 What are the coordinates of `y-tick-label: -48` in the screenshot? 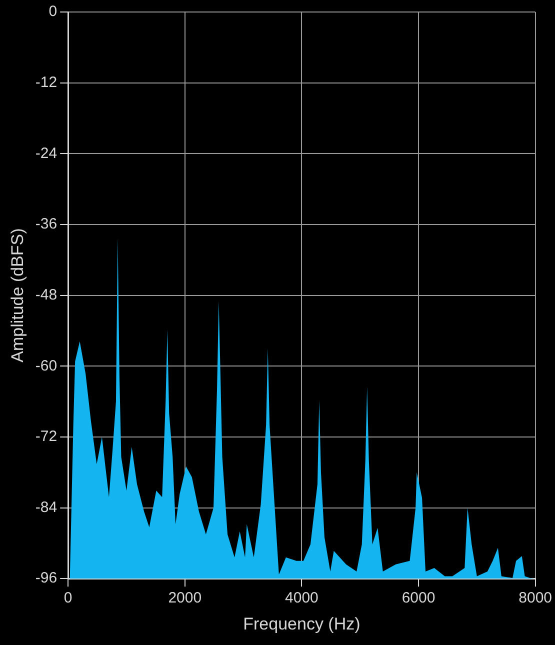 It's located at (46, 295).